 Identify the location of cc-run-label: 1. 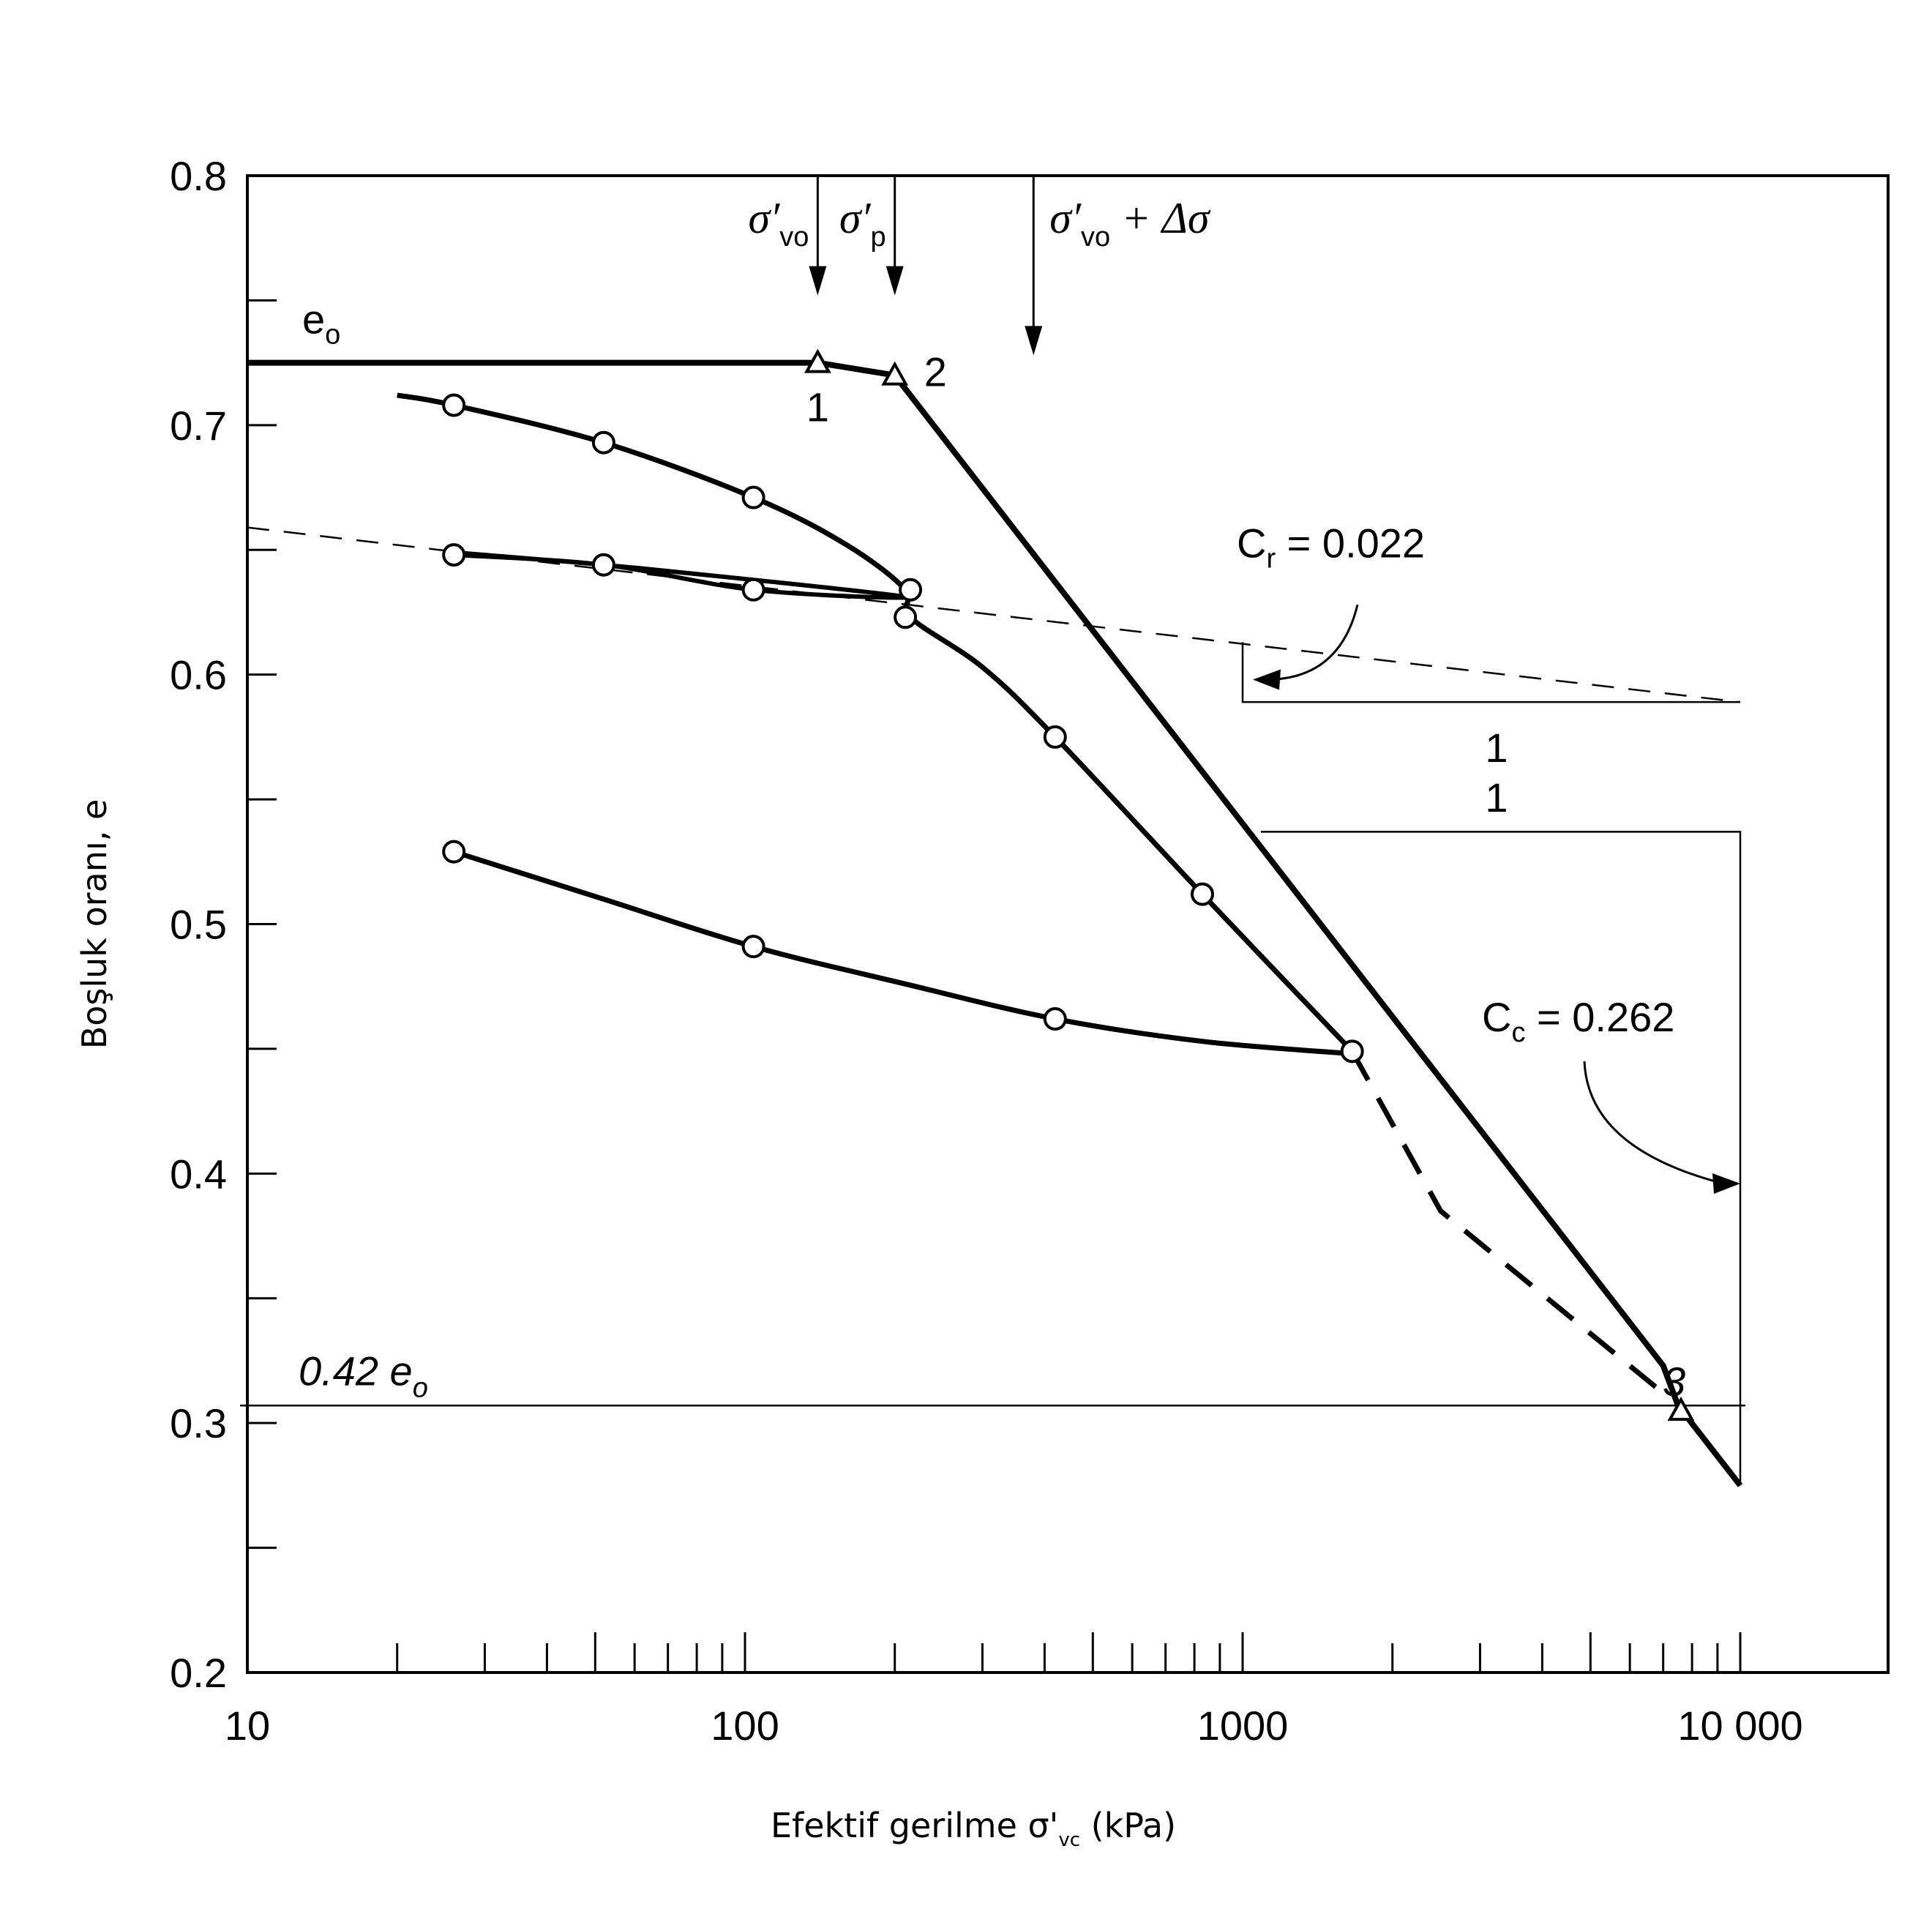
(1496, 797).